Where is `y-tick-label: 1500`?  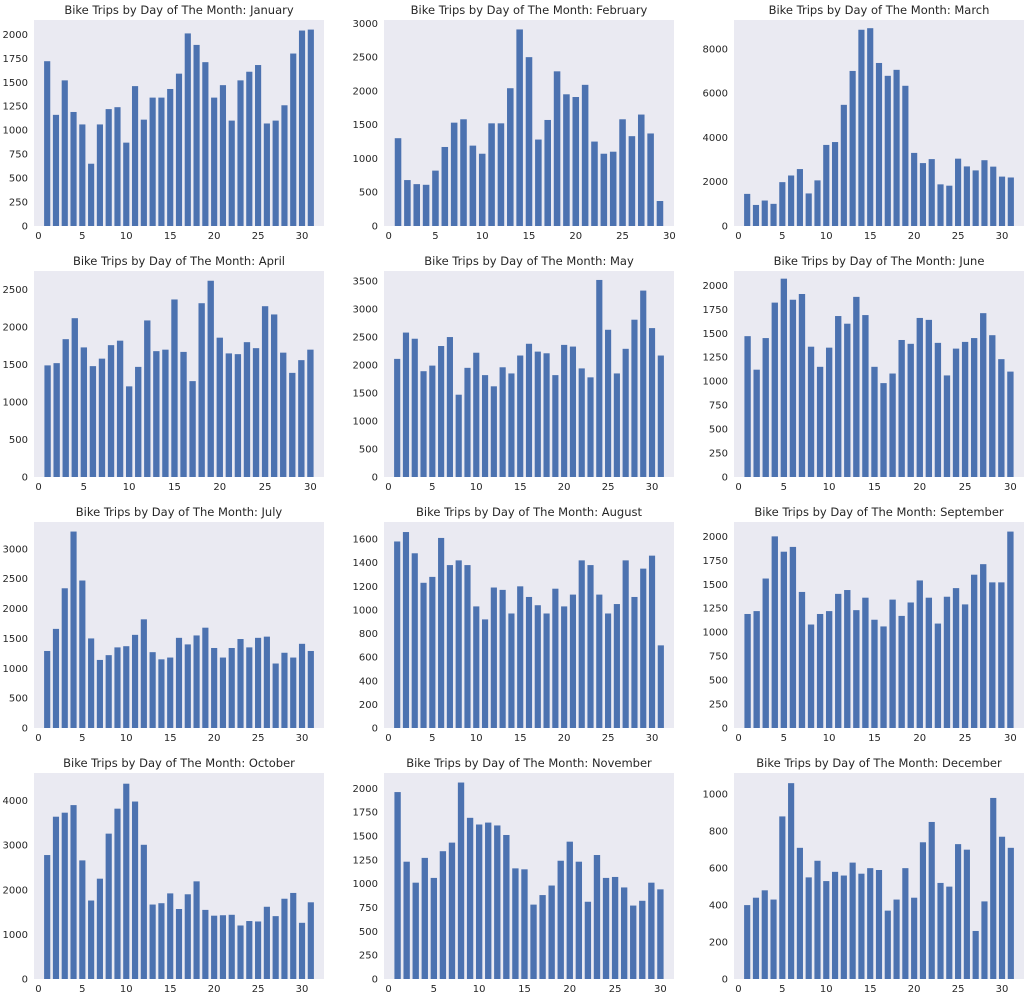 y-tick-label: 1500 is located at coordinates (715, 585).